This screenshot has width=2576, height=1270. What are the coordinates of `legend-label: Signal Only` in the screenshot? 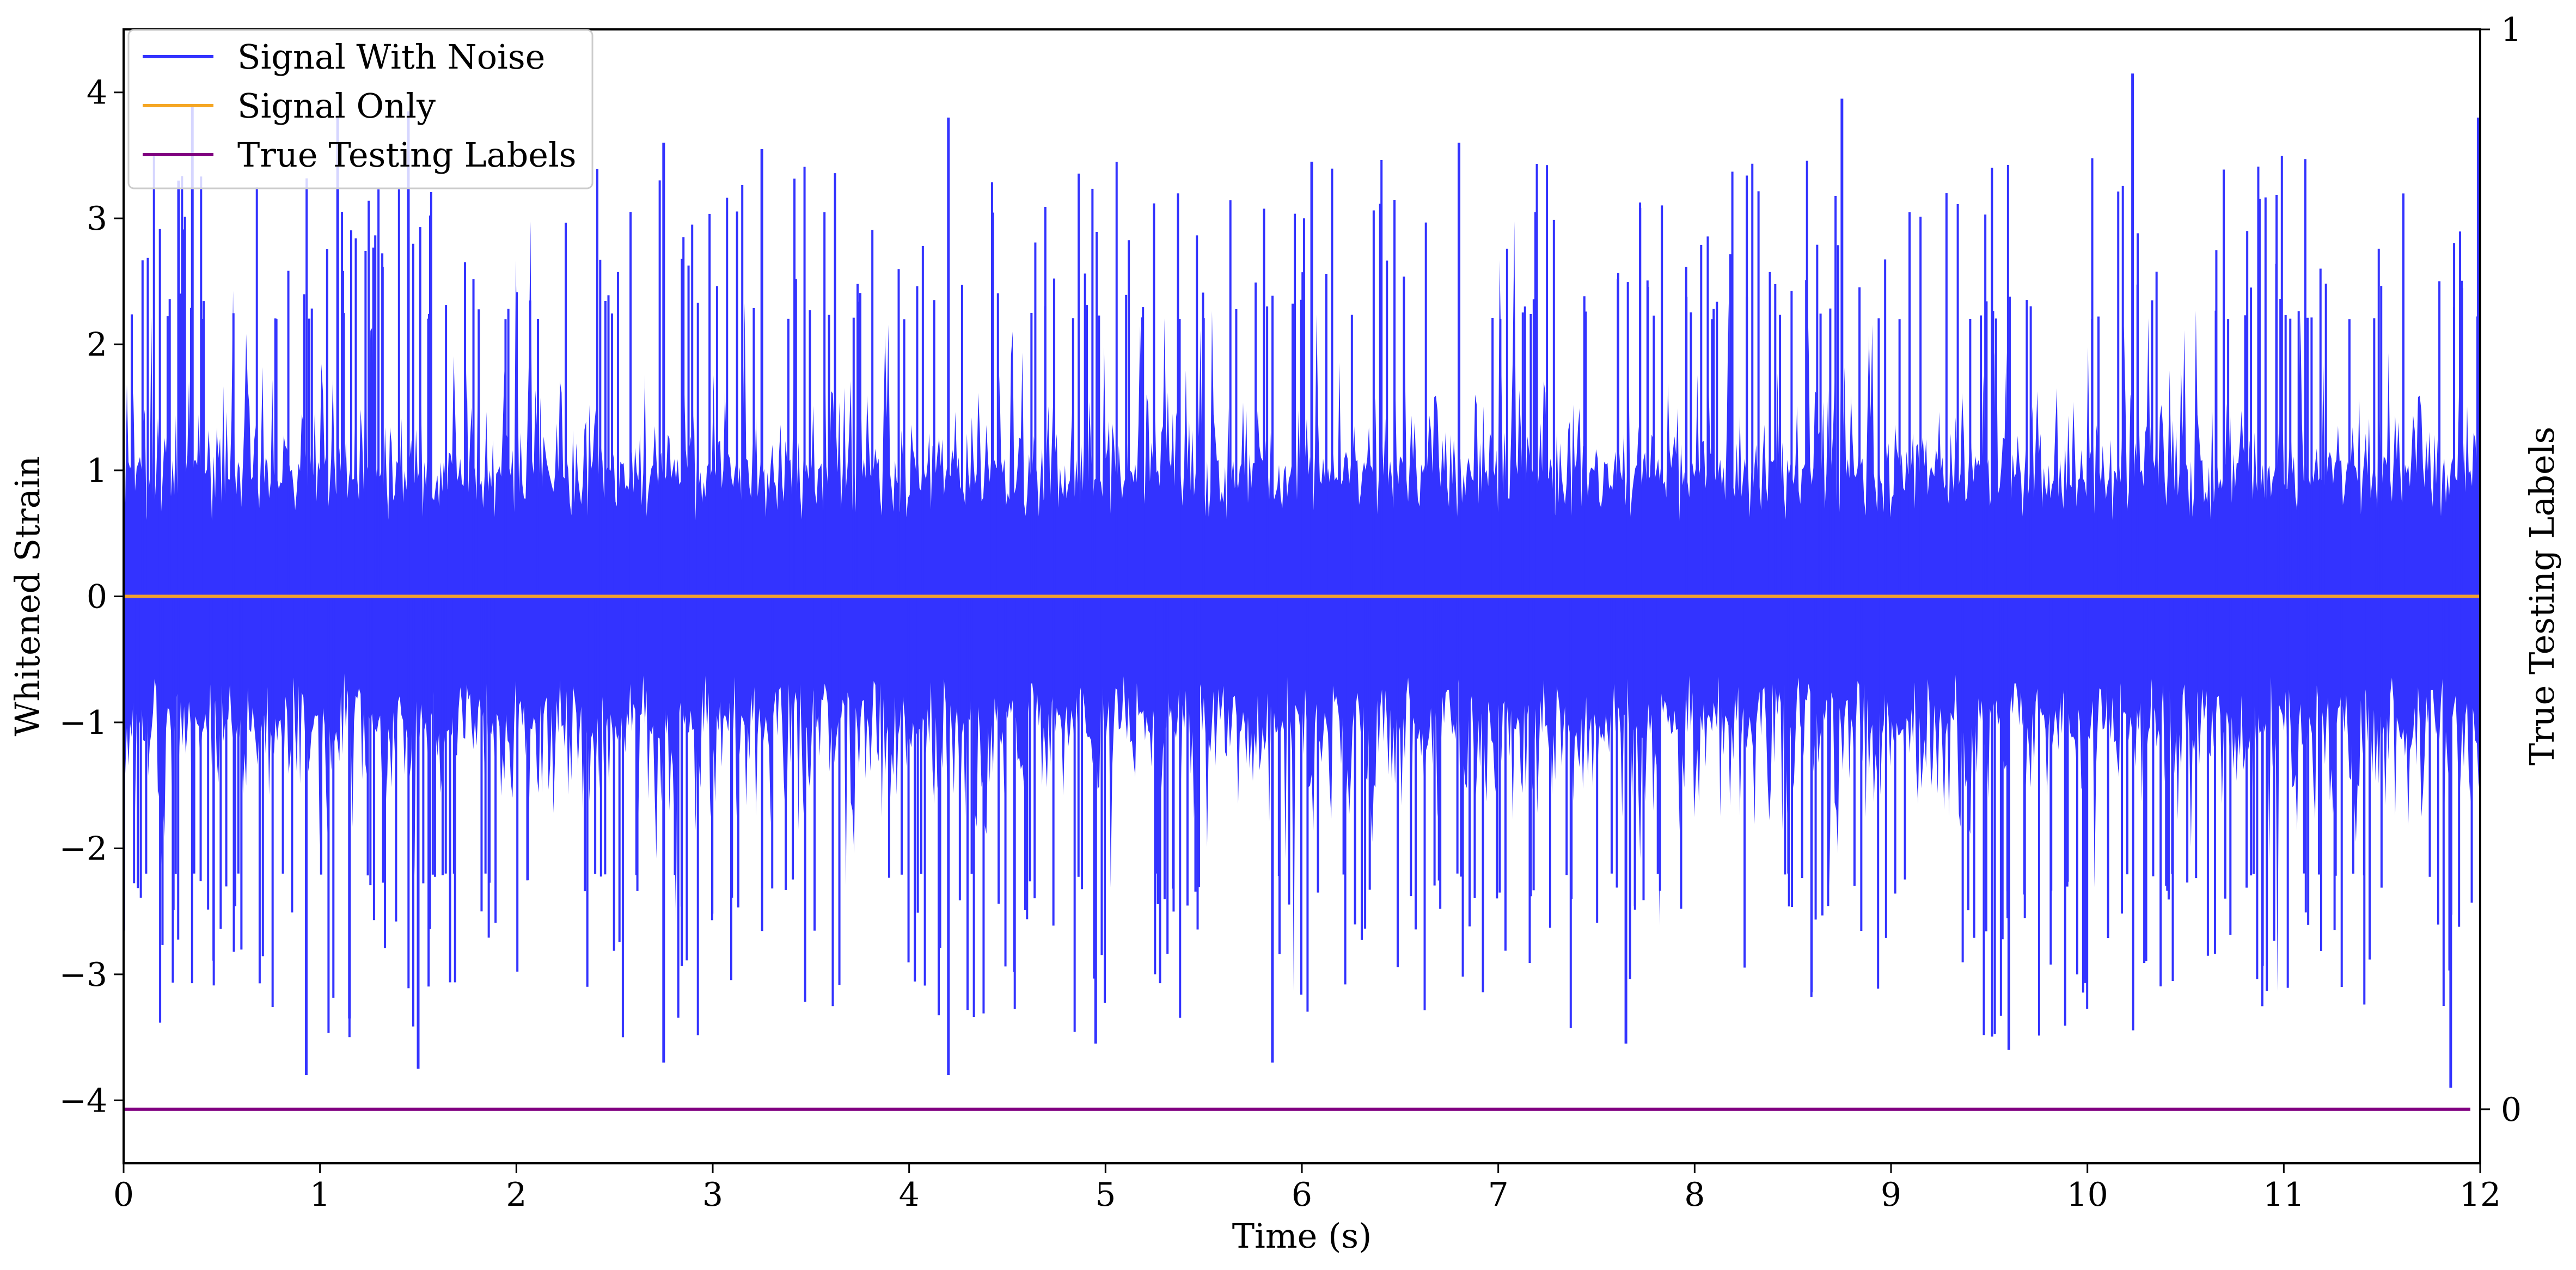 It's located at (336, 106).